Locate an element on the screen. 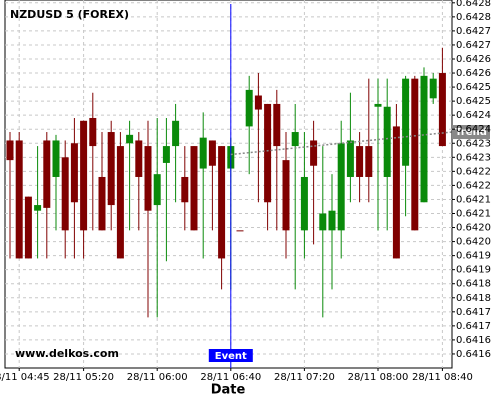 This screenshot has height=400, width=500. trend-label: Trend is located at coordinates (471, 132).